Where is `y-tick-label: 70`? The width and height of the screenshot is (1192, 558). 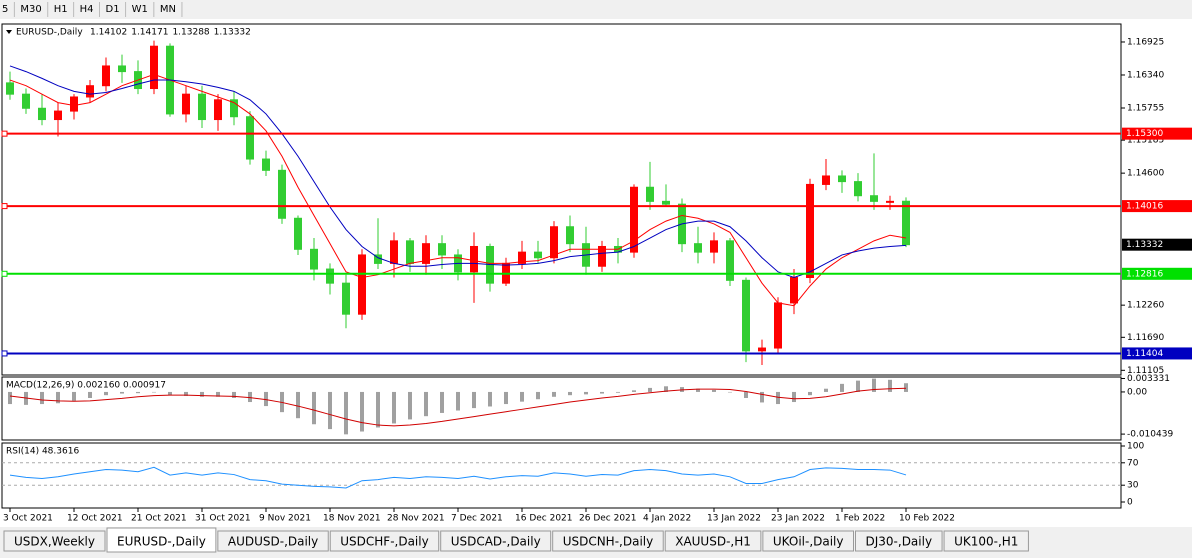
y-tick-label: 70 is located at coordinates (1133, 463).